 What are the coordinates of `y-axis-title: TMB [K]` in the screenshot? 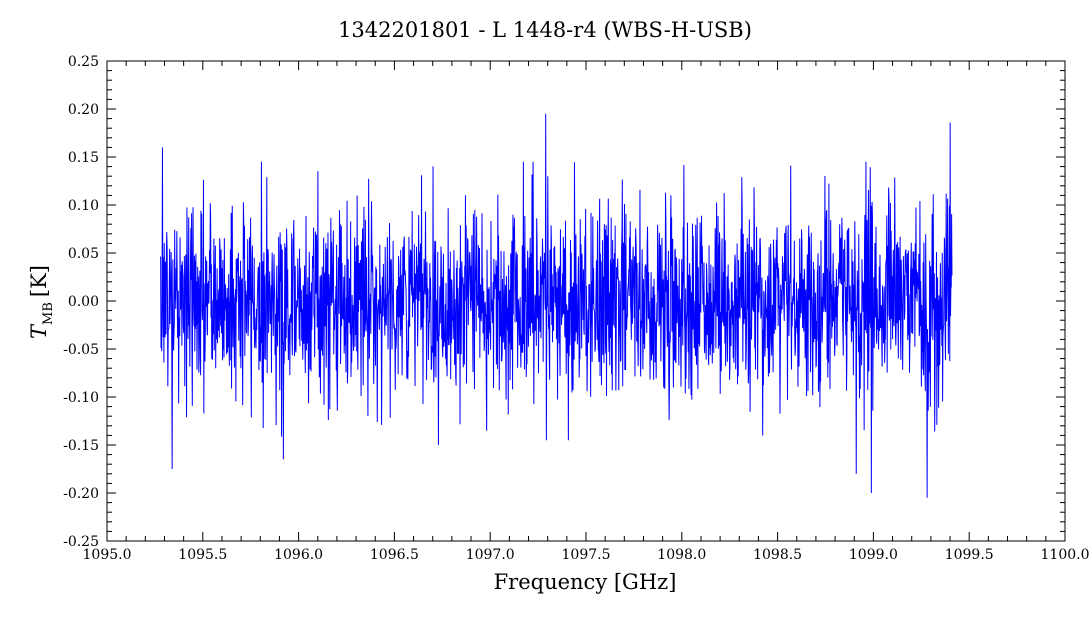 It's located at (41, 302).